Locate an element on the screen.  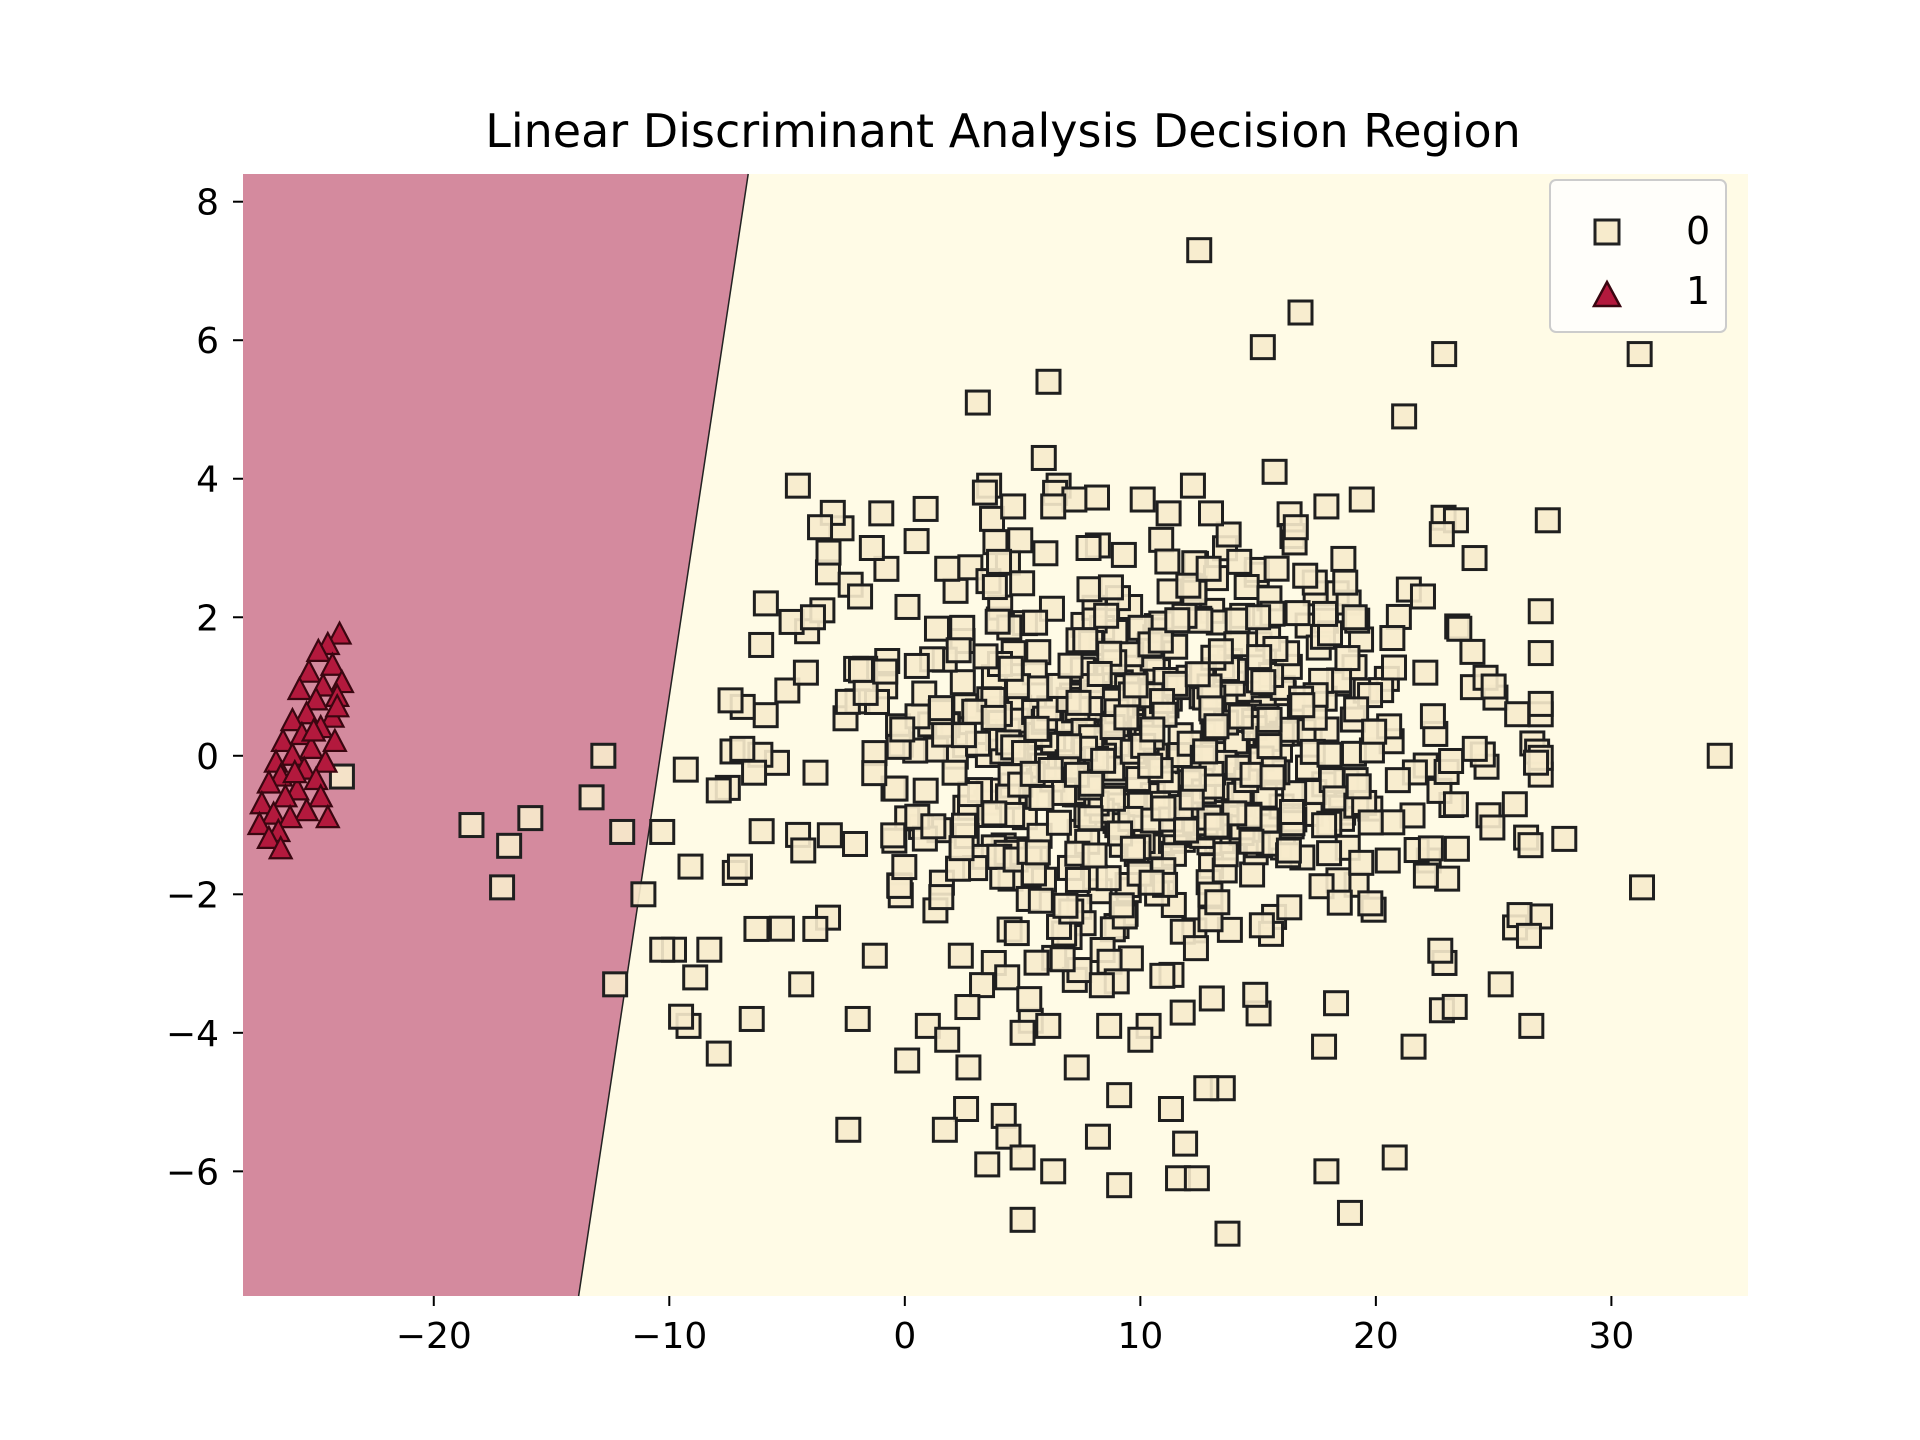
y-tick-label: 2 is located at coordinates (207, 618).